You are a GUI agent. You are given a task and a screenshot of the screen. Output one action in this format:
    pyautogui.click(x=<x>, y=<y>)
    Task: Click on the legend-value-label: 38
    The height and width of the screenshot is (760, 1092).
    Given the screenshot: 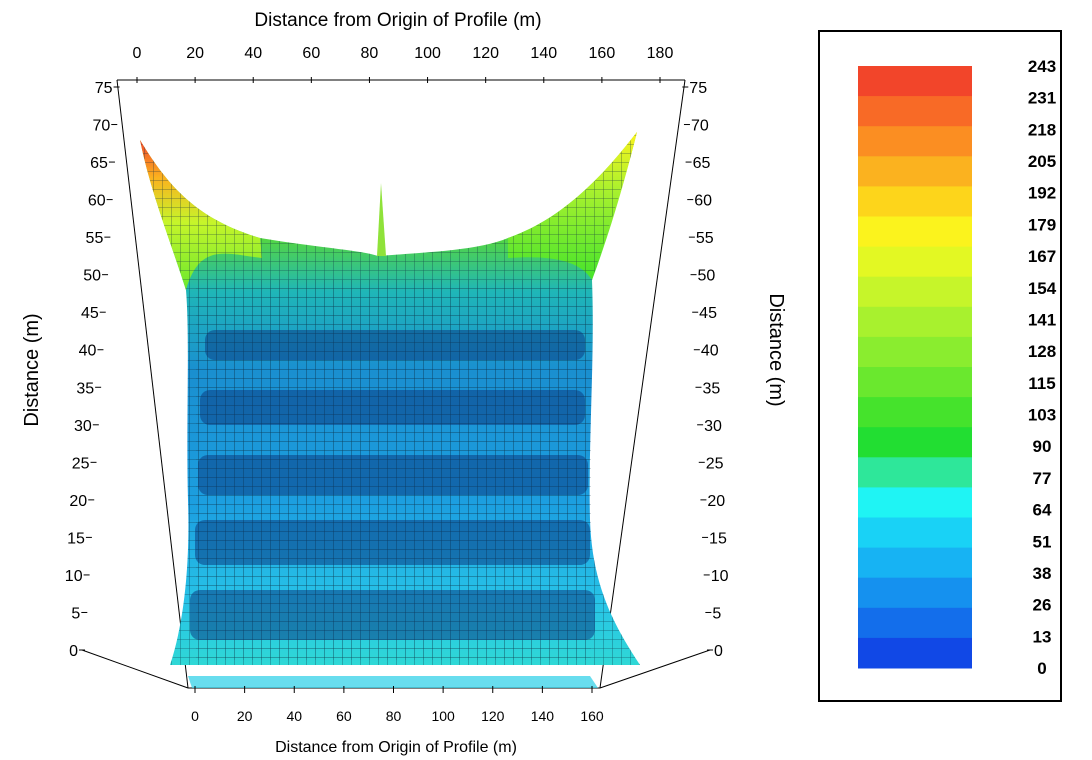 What is the action you would take?
    pyautogui.click(x=1042, y=573)
    